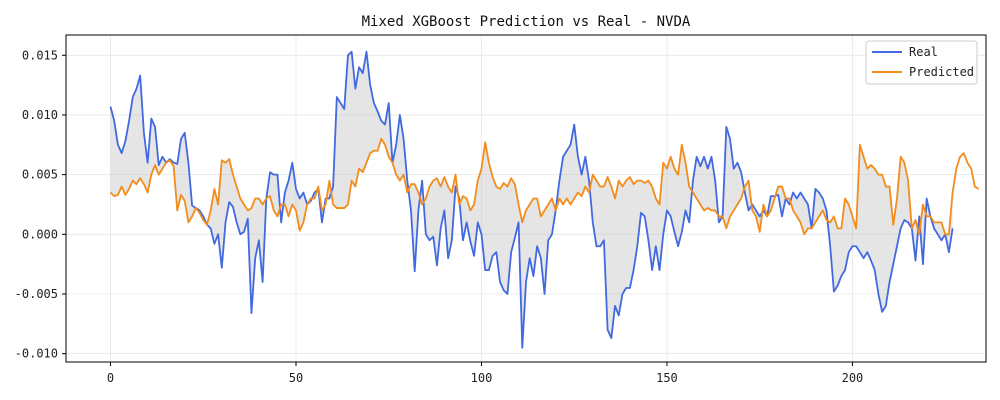 This screenshot has height=400, width=1000. What do you see at coordinates (40, 55) in the screenshot?
I see `y-tick-label: 0.015` at bounding box center [40, 55].